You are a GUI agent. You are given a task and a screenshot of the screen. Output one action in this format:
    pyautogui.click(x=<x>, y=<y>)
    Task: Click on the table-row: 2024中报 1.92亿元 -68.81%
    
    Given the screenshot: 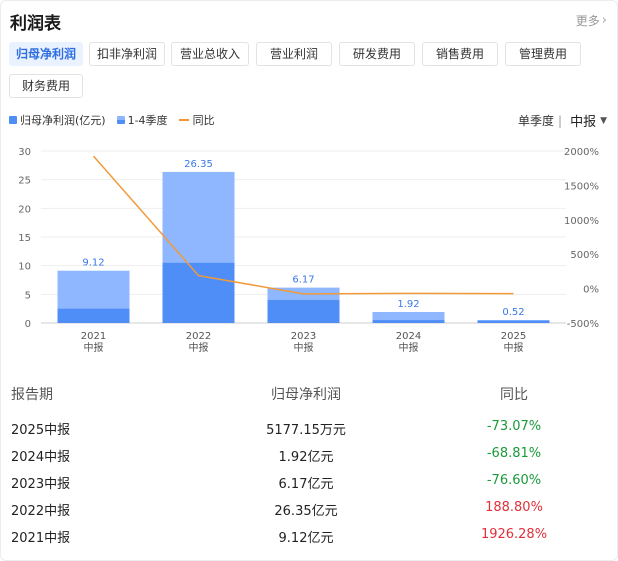 What is the action you would take?
    pyautogui.click(x=309, y=459)
    